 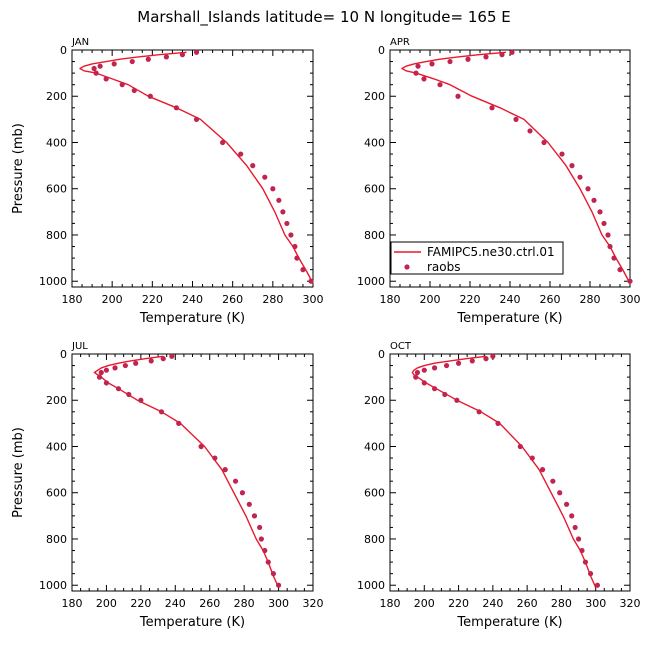 What do you see at coordinates (477, 258) in the screenshot?
I see `legend-box` at bounding box center [477, 258].